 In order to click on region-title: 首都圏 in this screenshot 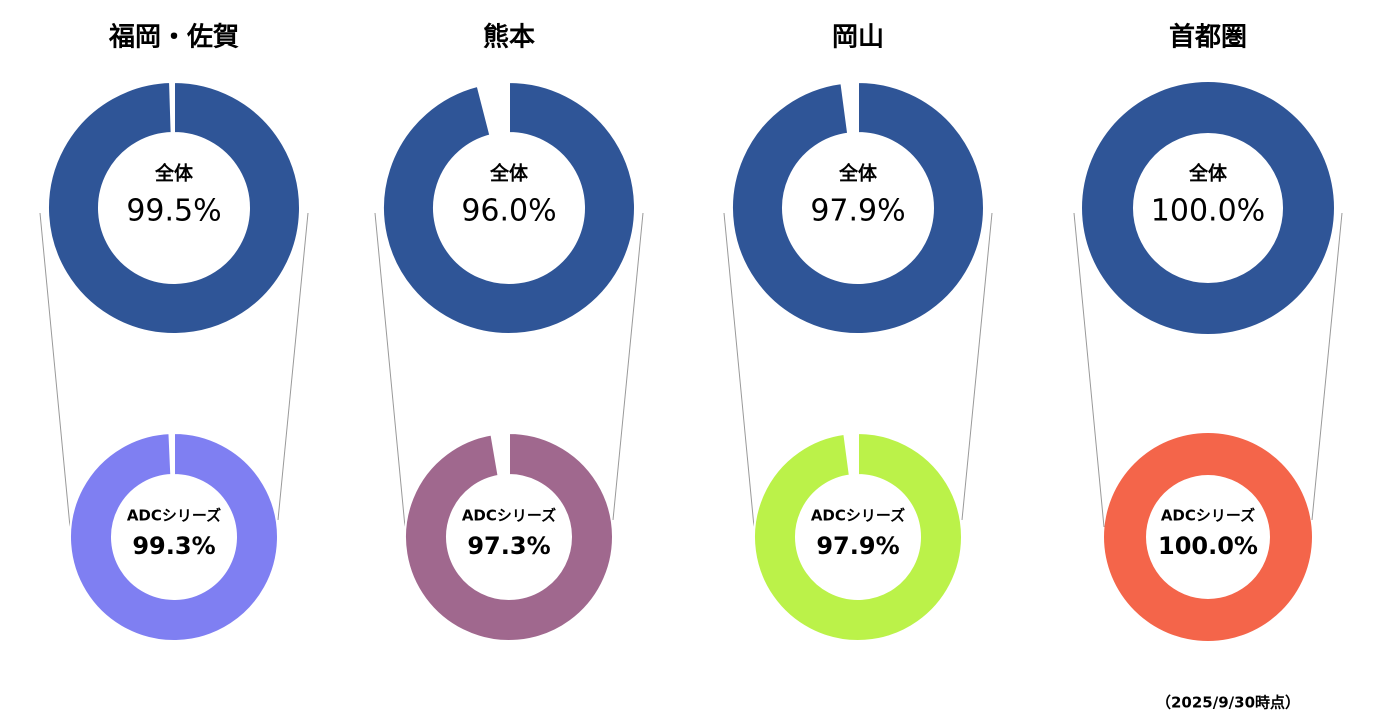, I will do `click(1208, 37)`.